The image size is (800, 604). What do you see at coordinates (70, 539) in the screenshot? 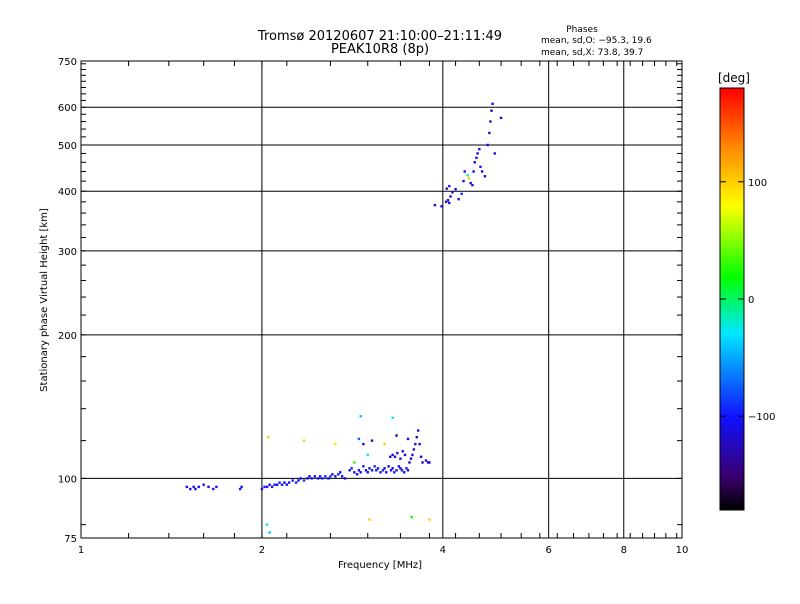
I see `y-tick-label: 75` at bounding box center [70, 539].